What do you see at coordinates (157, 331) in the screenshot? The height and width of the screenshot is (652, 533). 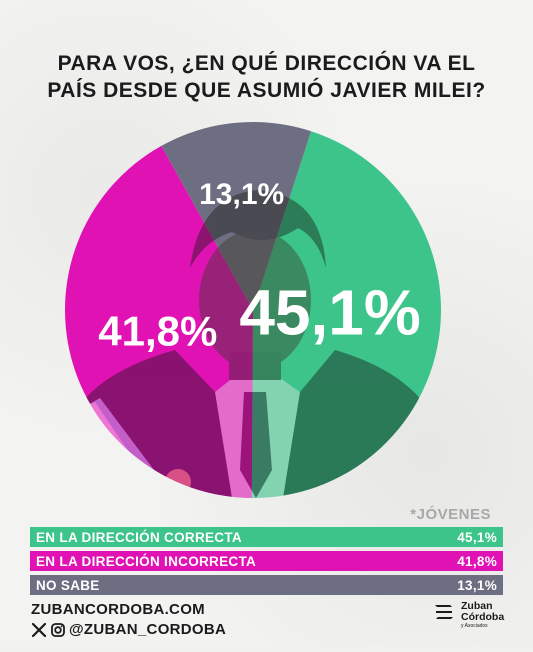 I see `pie-slice-label: 41,8%` at bounding box center [157, 331].